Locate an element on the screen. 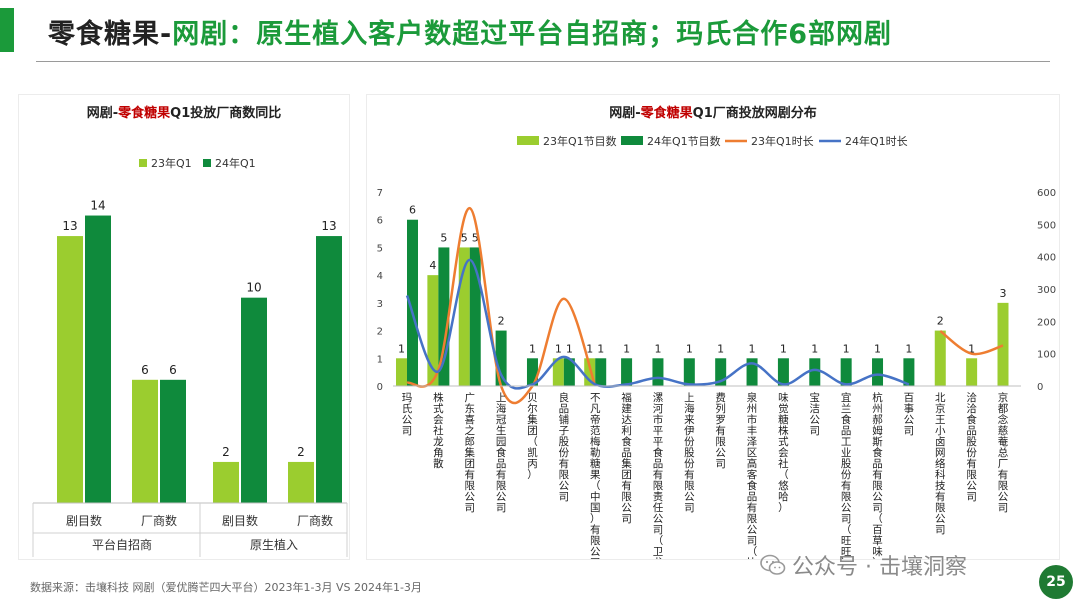 This screenshot has height=608, width=1080. category-label: 株式会社龙角散 is located at coordinates (438, 430).